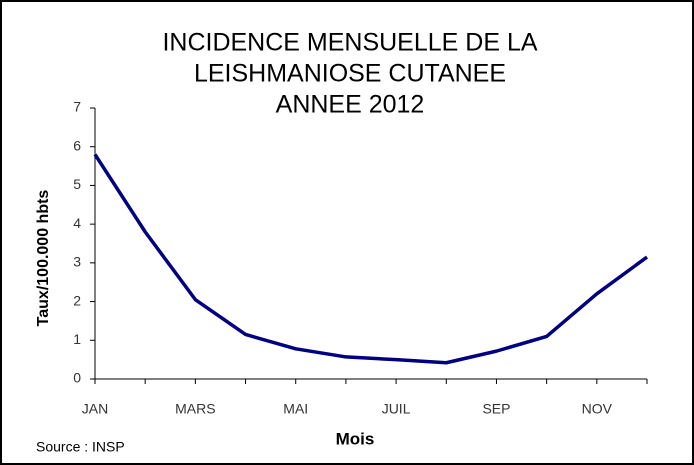  I want to click on y-tick-label: 6, so click(77, 145).